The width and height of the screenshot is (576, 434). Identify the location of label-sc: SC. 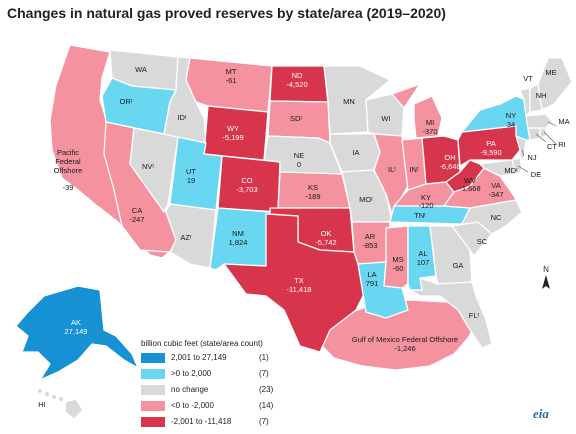
(482, 241).